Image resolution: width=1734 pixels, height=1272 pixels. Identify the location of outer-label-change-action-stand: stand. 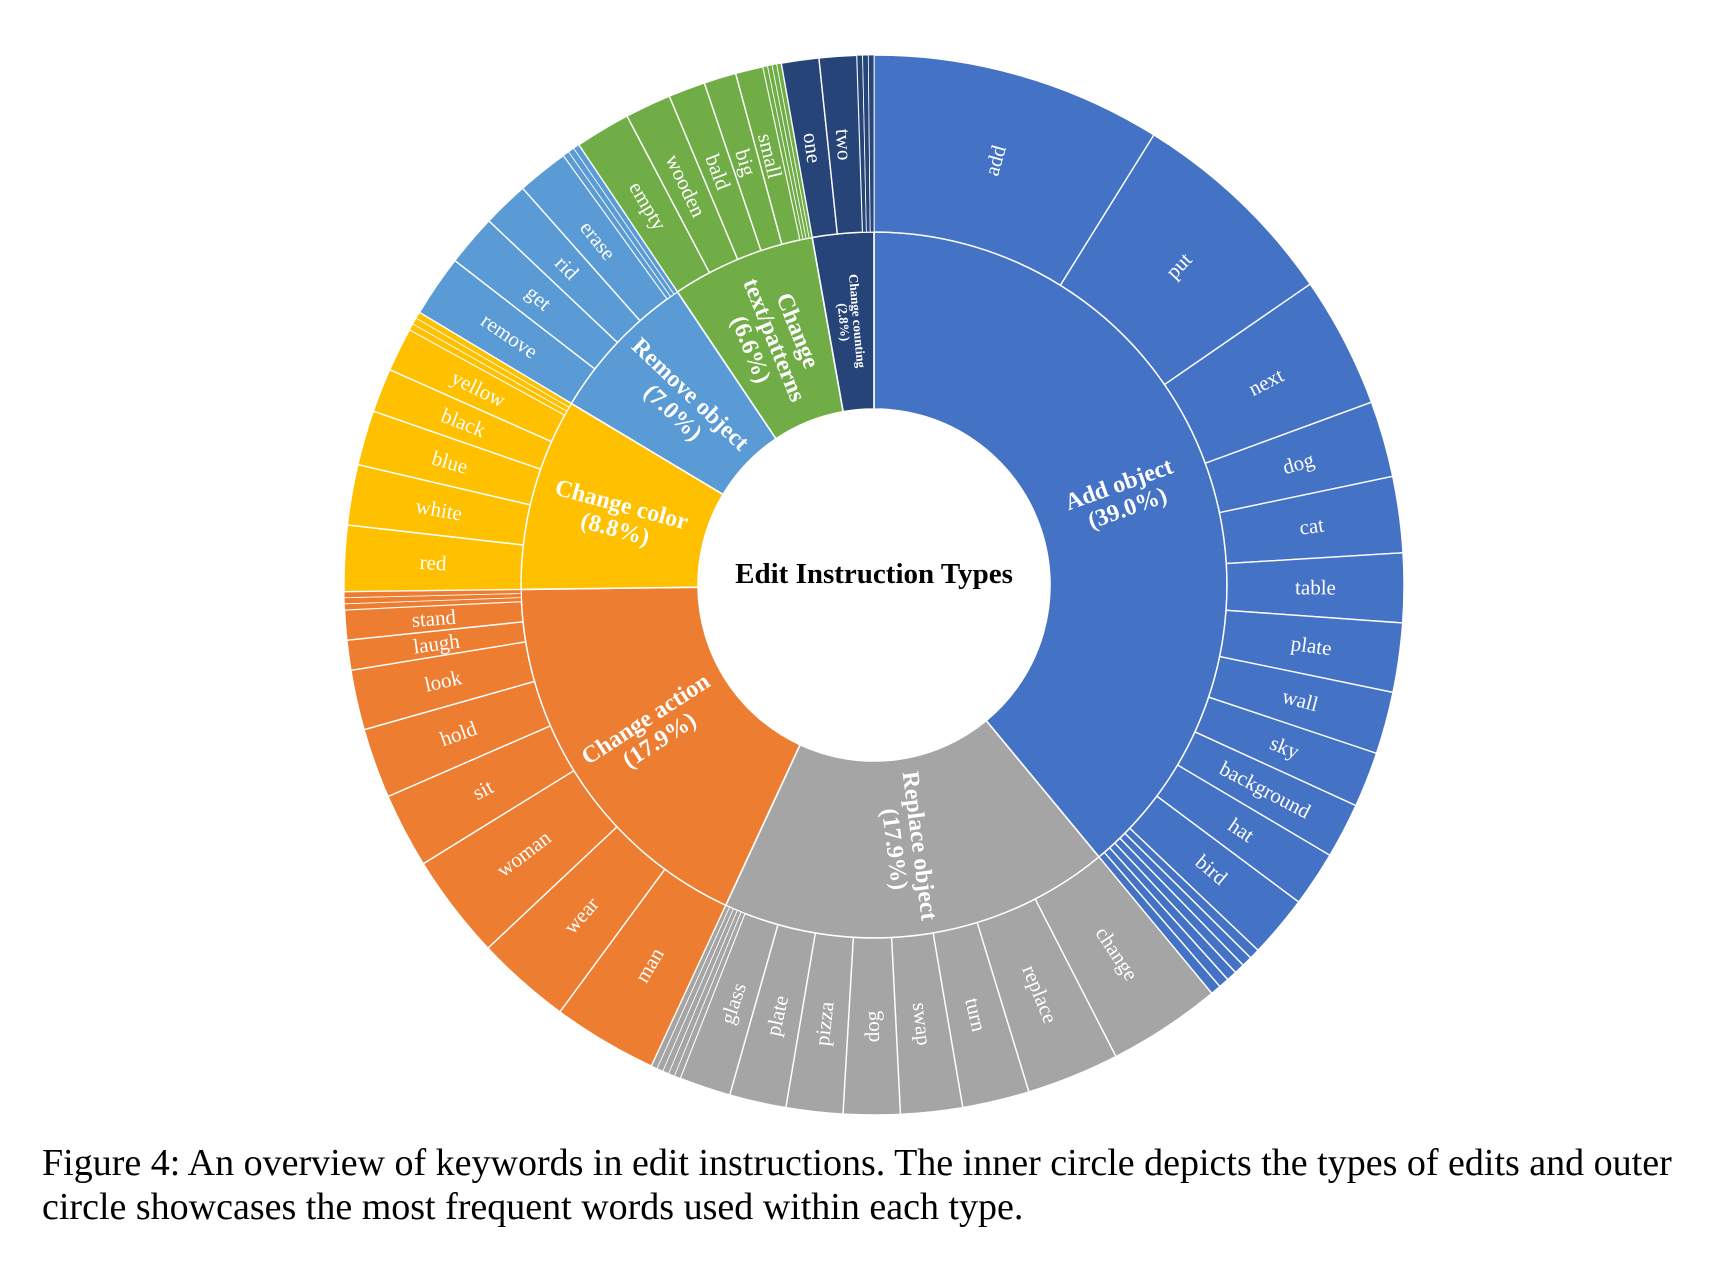
(434, 618).